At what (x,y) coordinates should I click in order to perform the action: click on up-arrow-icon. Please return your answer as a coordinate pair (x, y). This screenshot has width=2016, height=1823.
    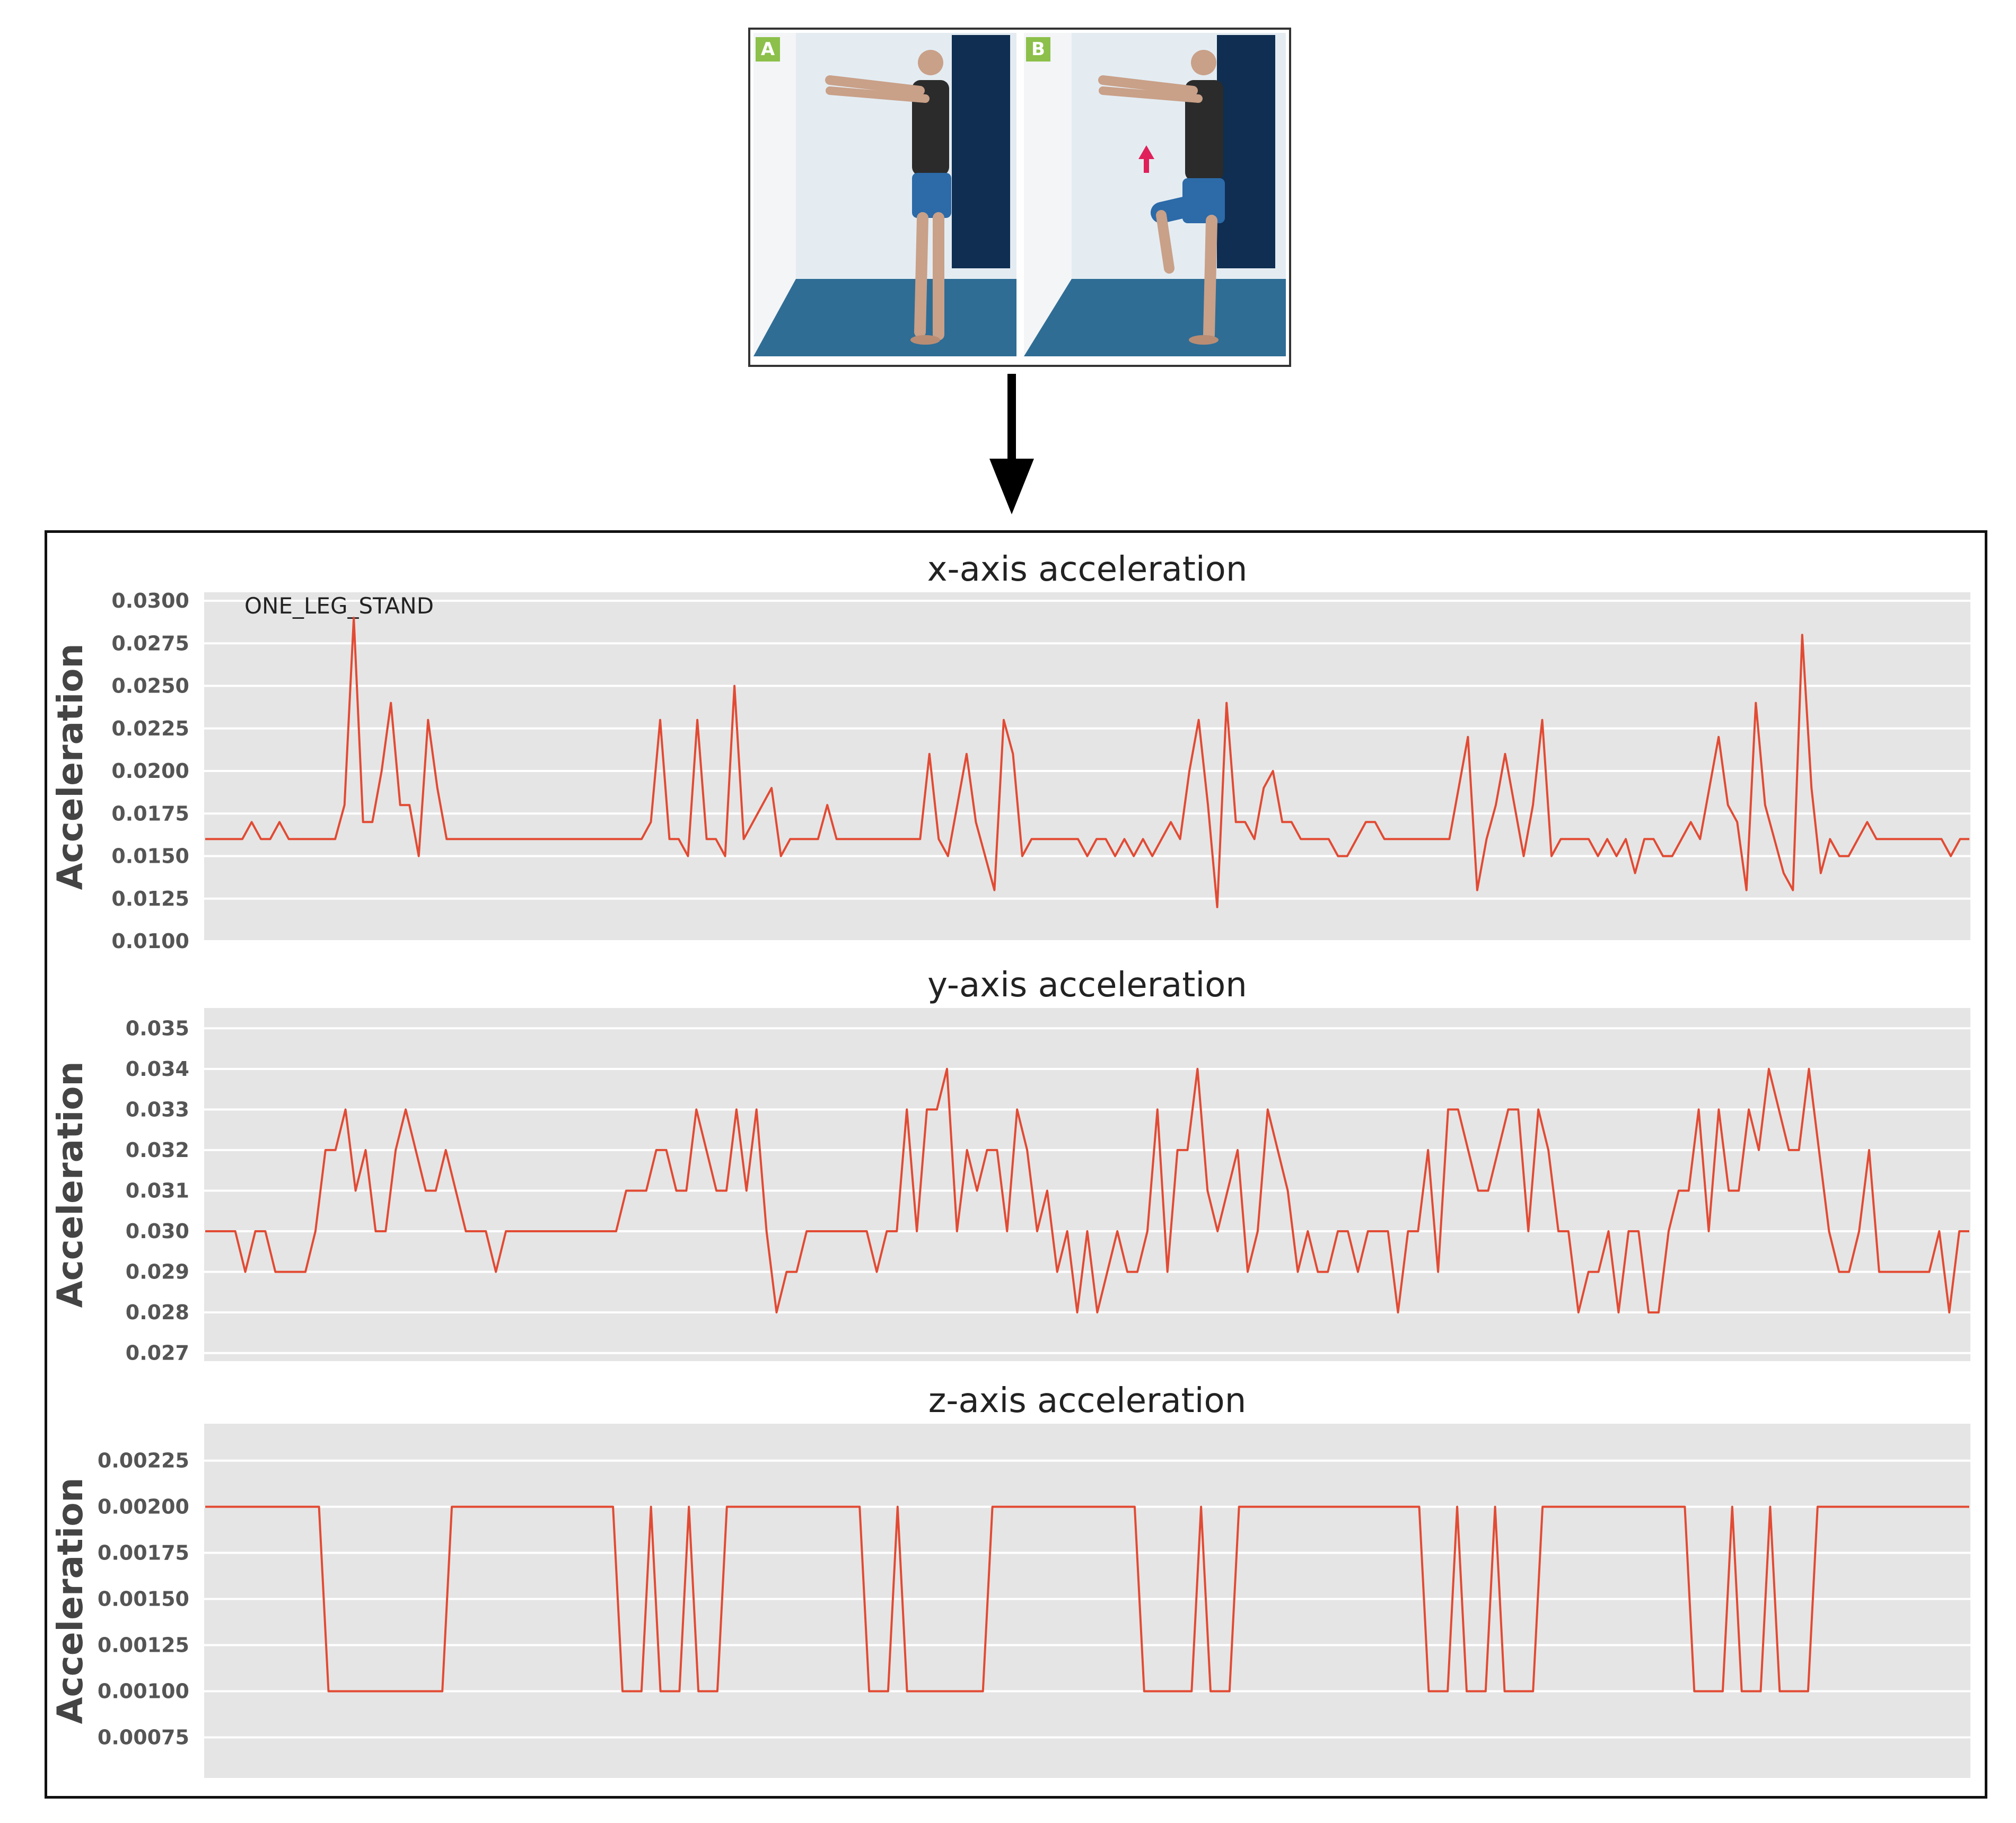
    Looking at the image, I should click on (1146, 159).